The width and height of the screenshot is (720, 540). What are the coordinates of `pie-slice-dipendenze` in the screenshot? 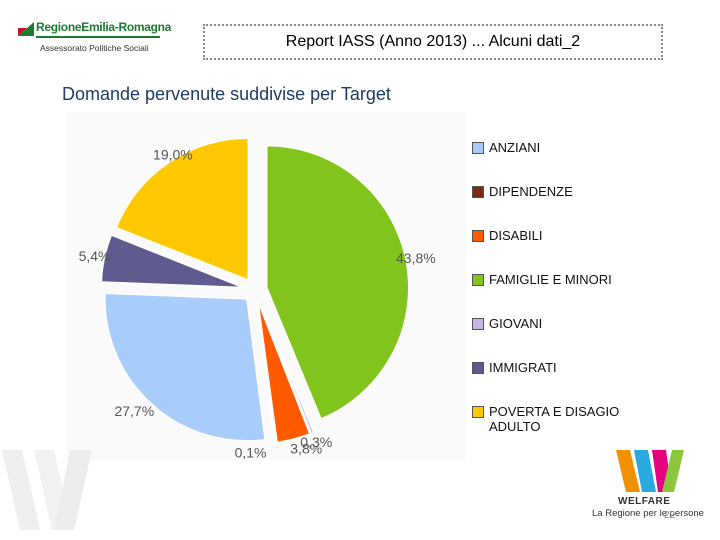 It's located at (266, 372).